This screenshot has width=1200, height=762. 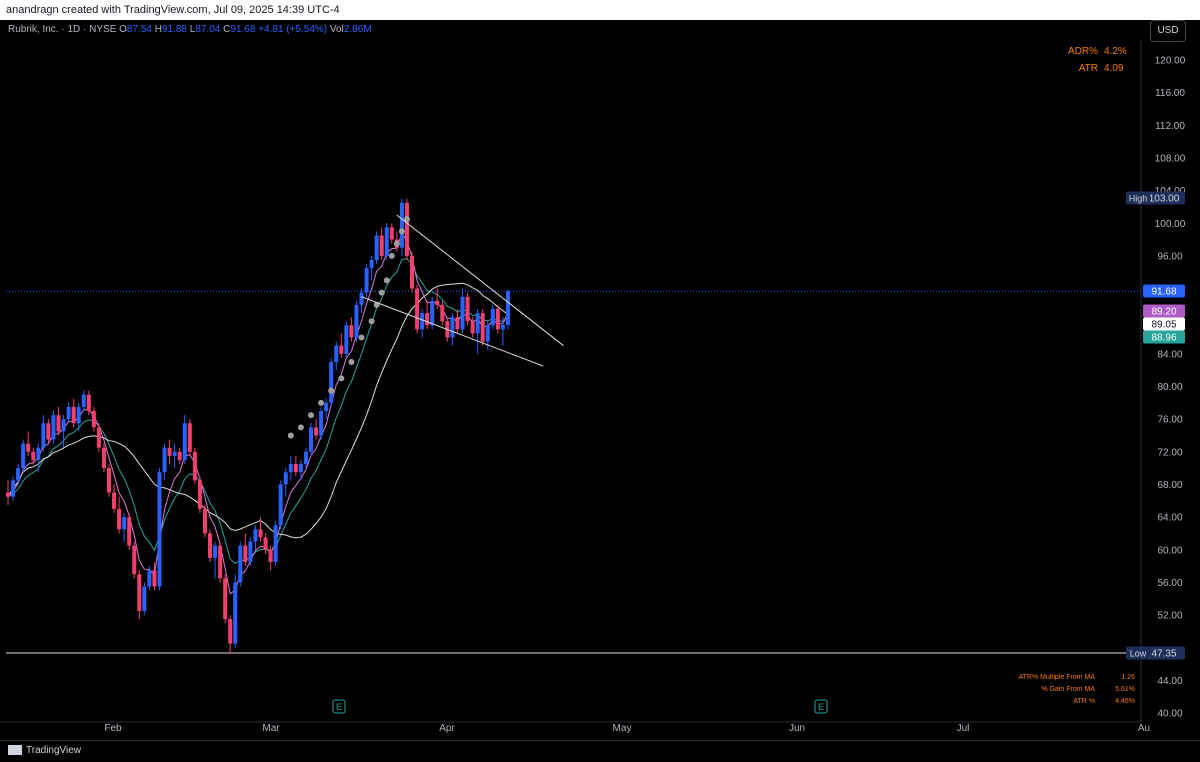 What do you see at coordinates (1163, 338) in the screenshot?
I see `price-tag-value: 88.96` at bounding box center [1163, 338].